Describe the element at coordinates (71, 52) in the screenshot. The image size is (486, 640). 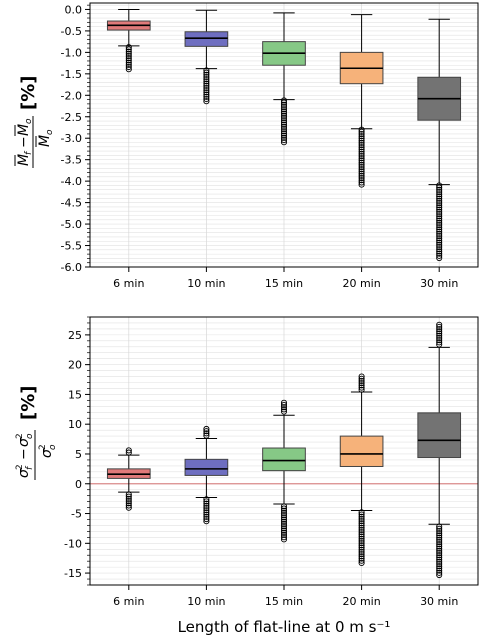
I see `y-tick-label: -1.0` at that location.